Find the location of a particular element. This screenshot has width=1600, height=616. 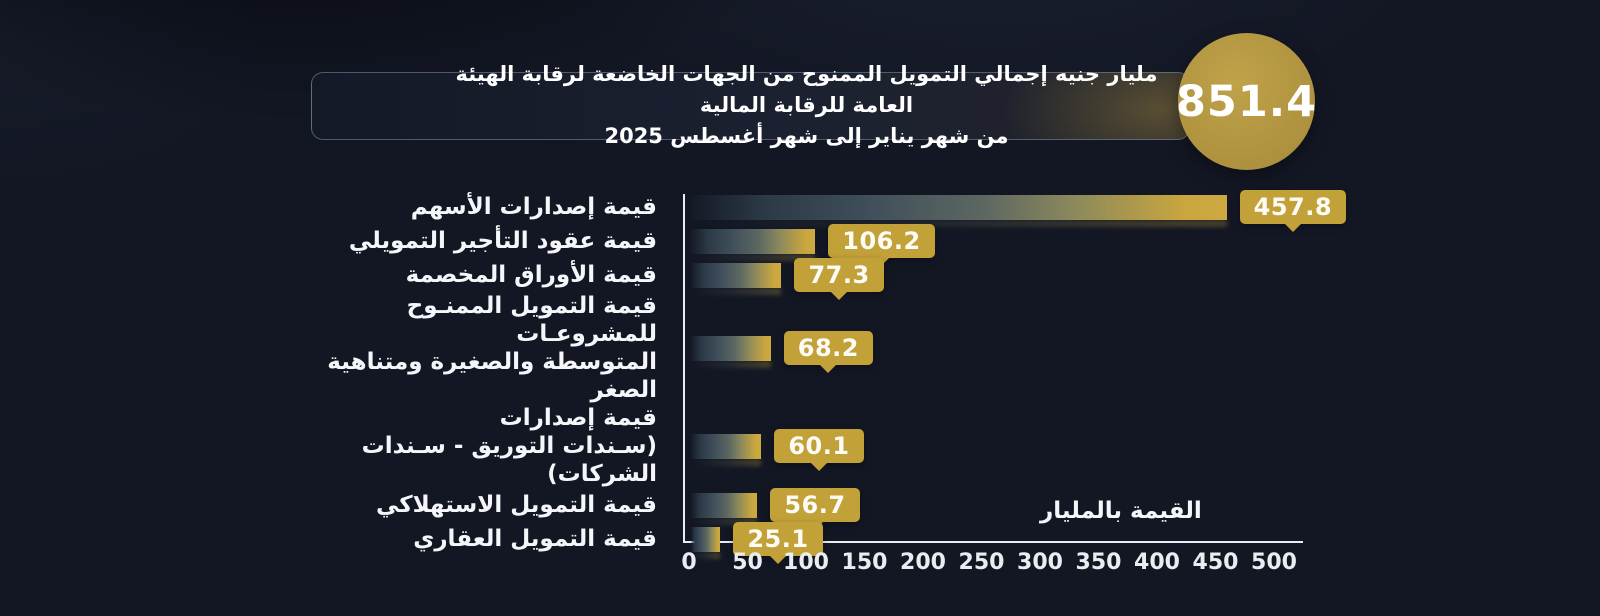

bar-cell: 60.1 is located at coordinates (1001, 446).